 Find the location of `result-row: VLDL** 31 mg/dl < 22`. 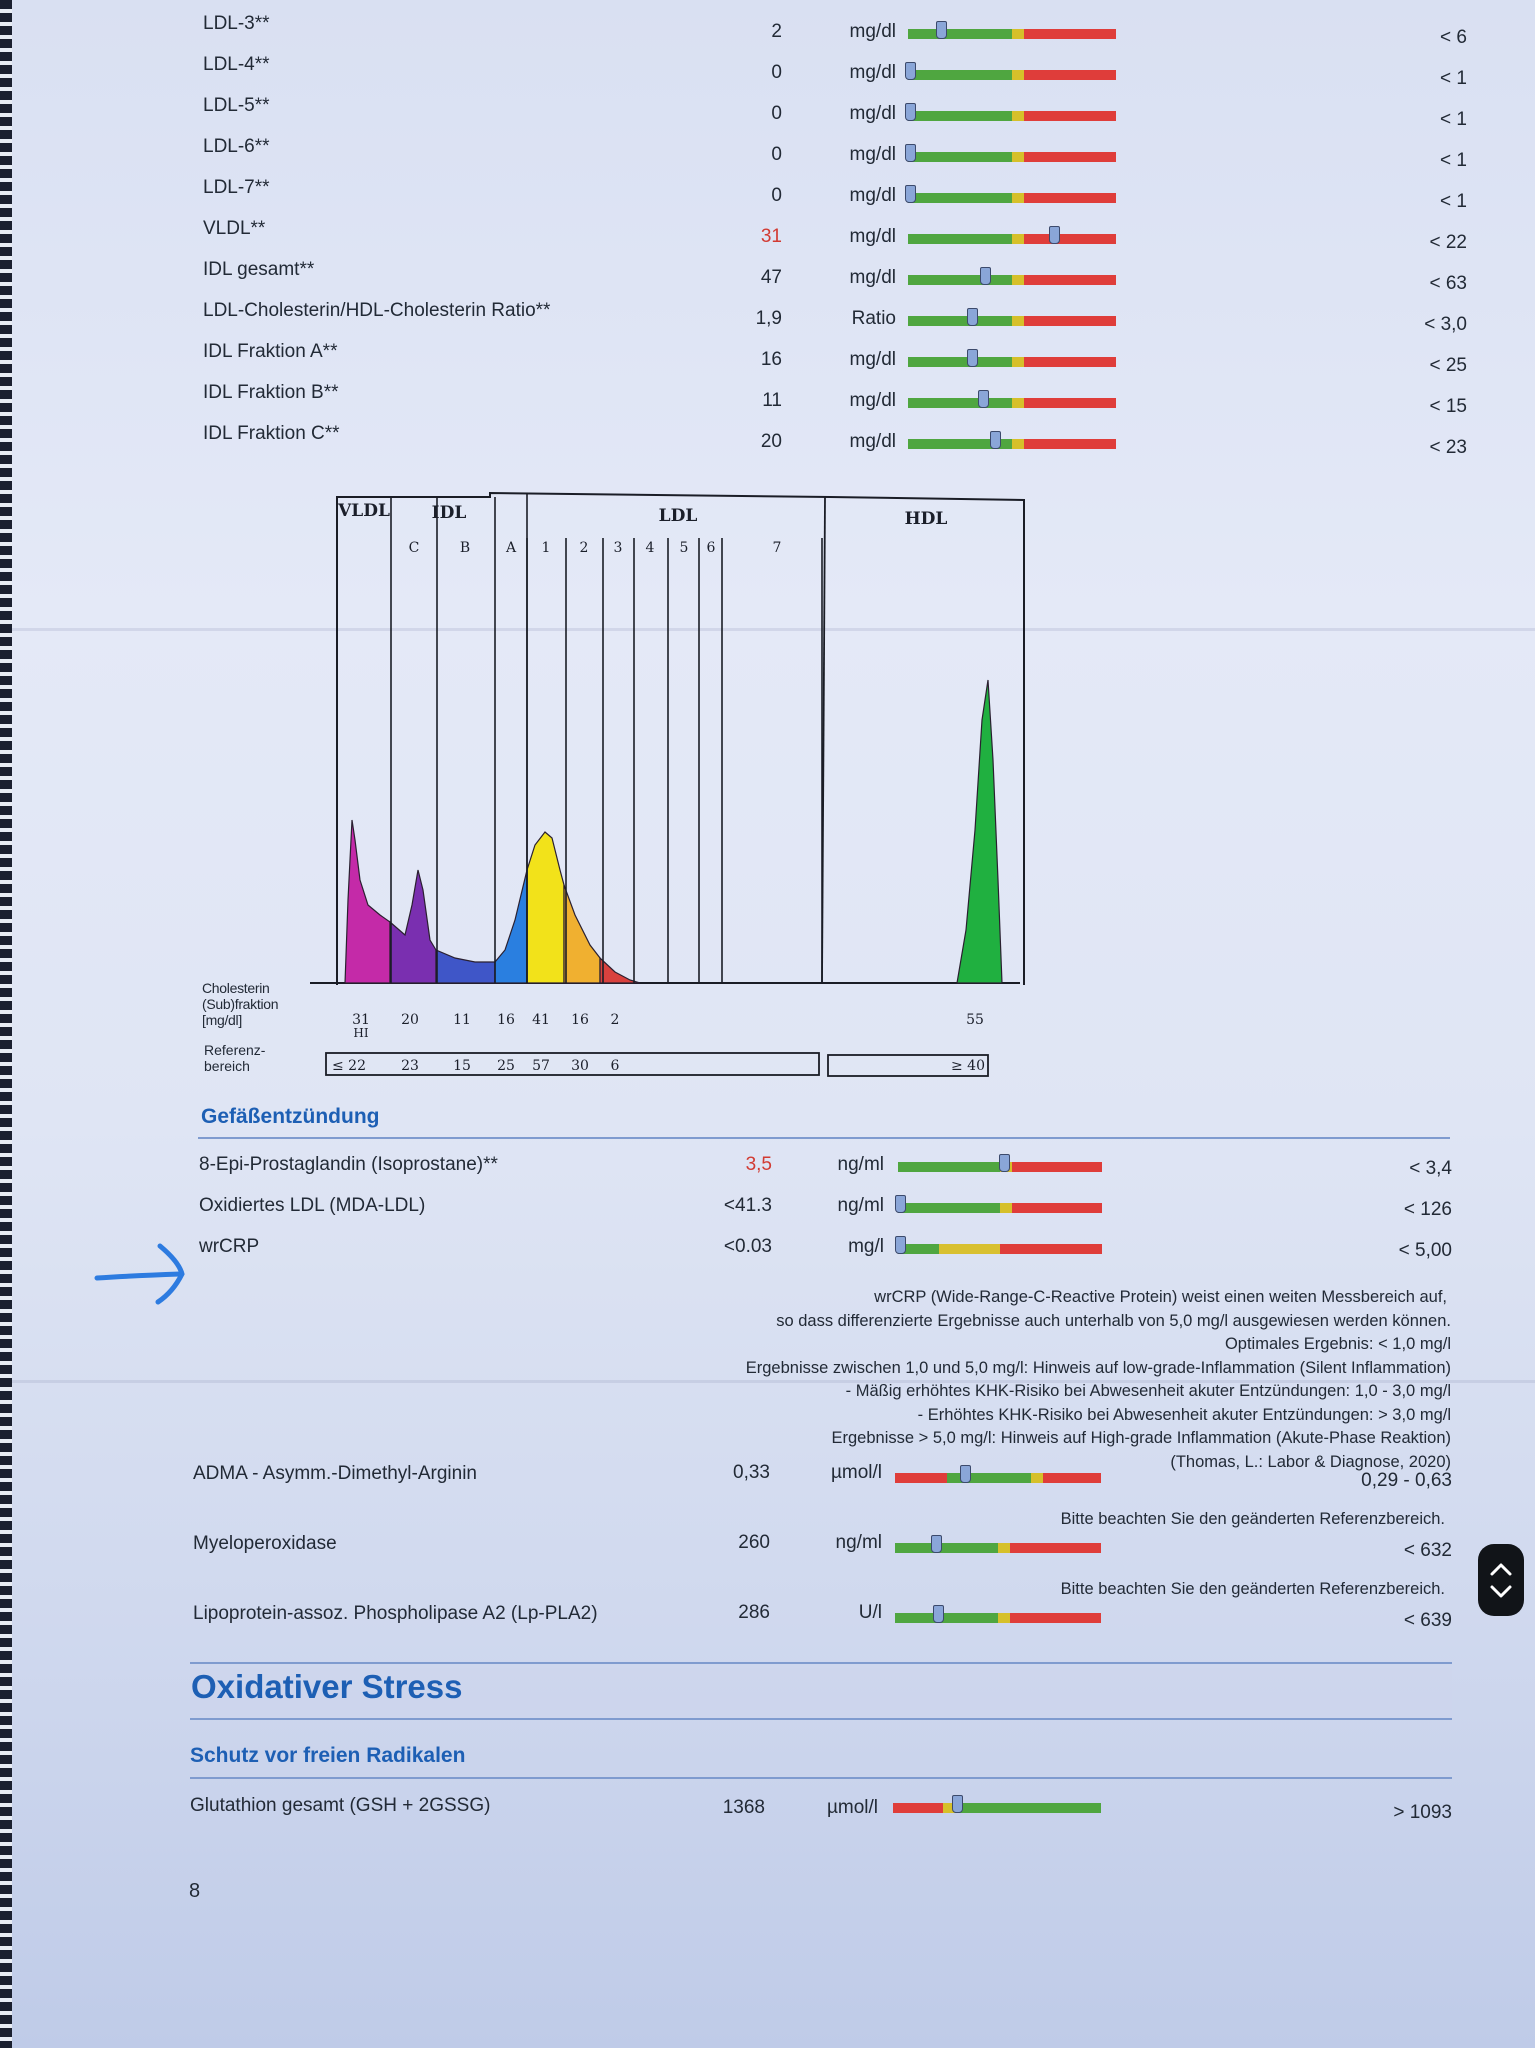

result-row: VLDL** 31 mg/dl < 22 is located at coordinates (767, 242).